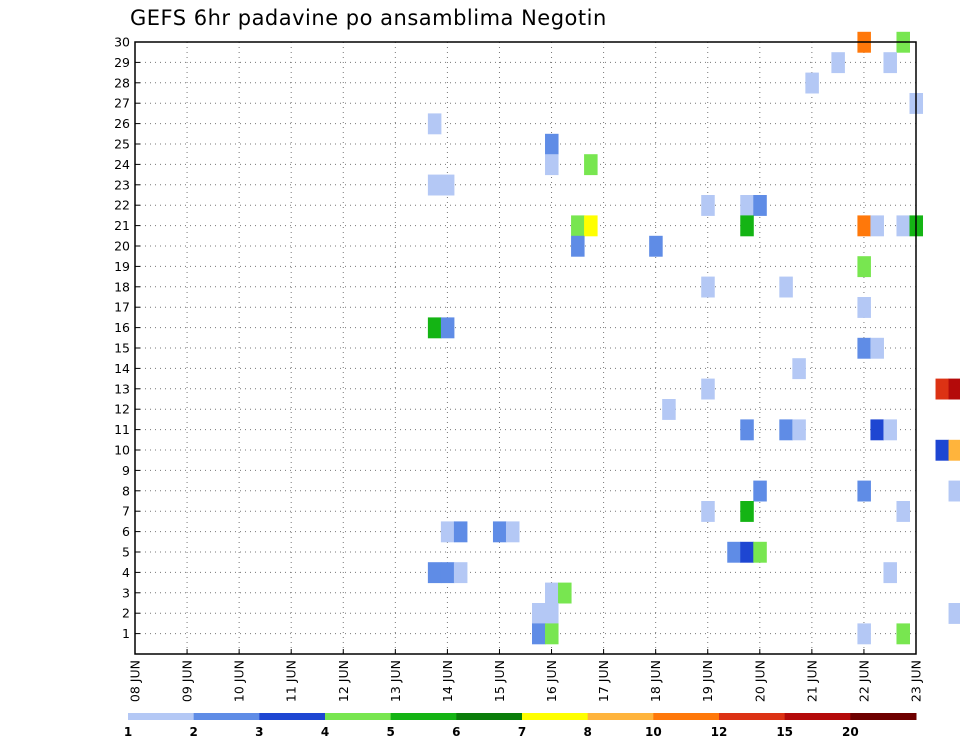 This screenshot has height=742, width=960. I want to click on x-tick-label: 20 JUN, so click(759, 681).